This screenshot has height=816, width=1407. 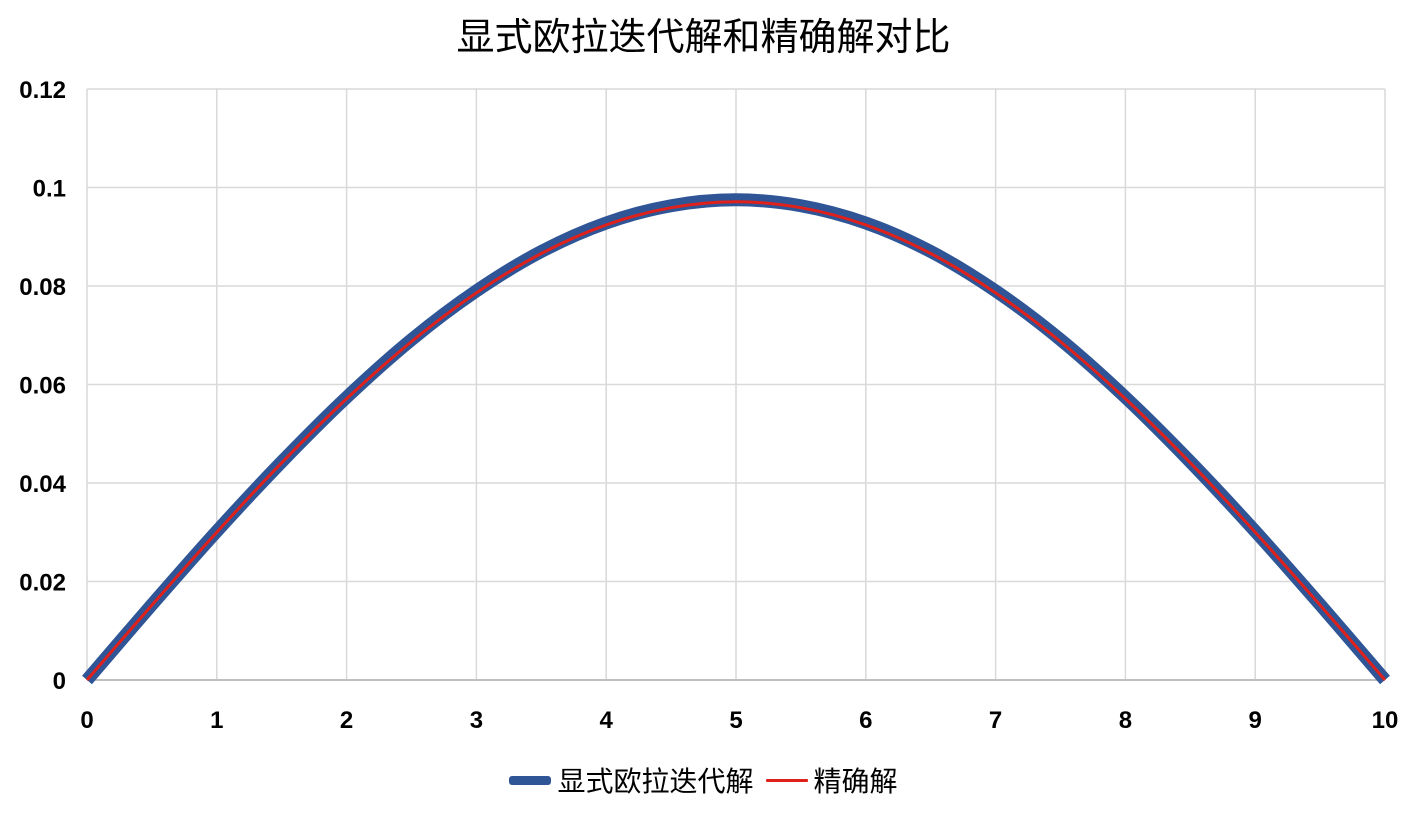 What do you see at coordinates (1255, 720) in the screenshot?
I see `x-tick-label-9: 9` at bounding box center [1255, 720].